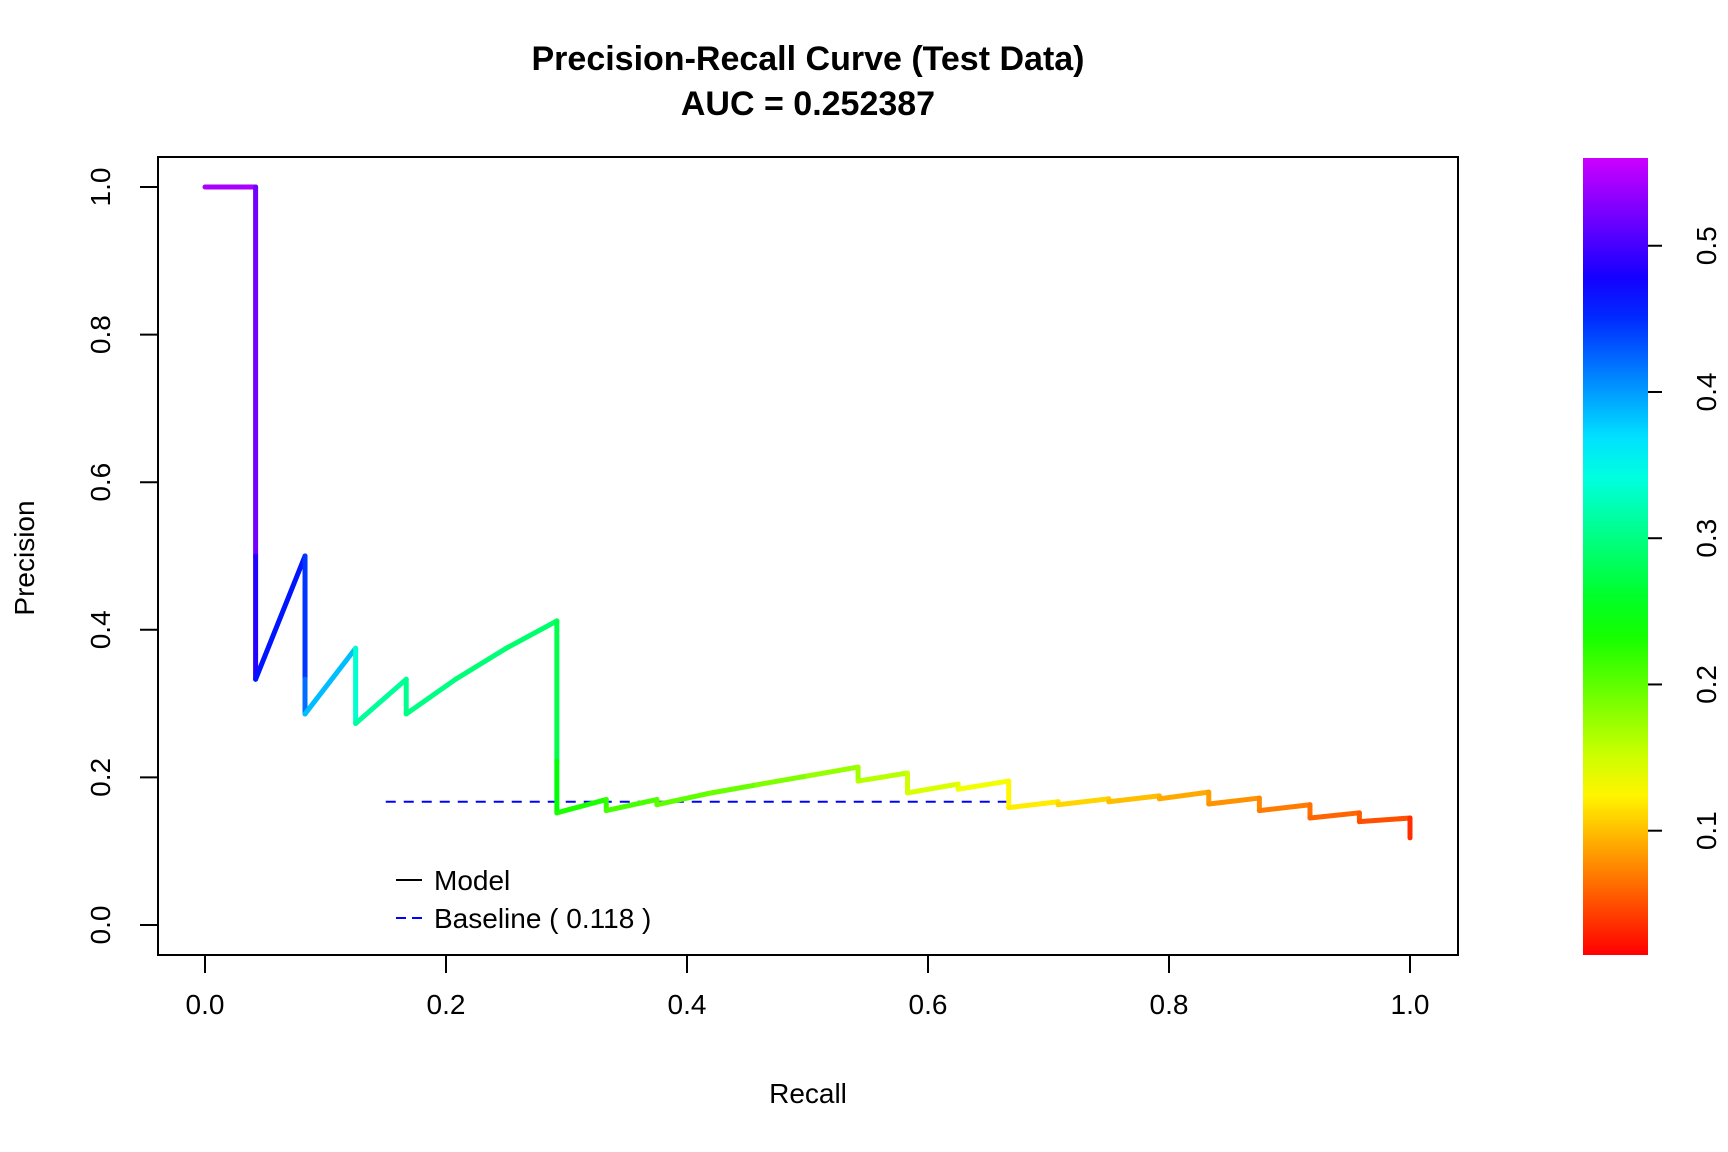  Describe the element at coordinates (100, 925) in the screenshot. I see `y-tick-label: 0.0` at that location.